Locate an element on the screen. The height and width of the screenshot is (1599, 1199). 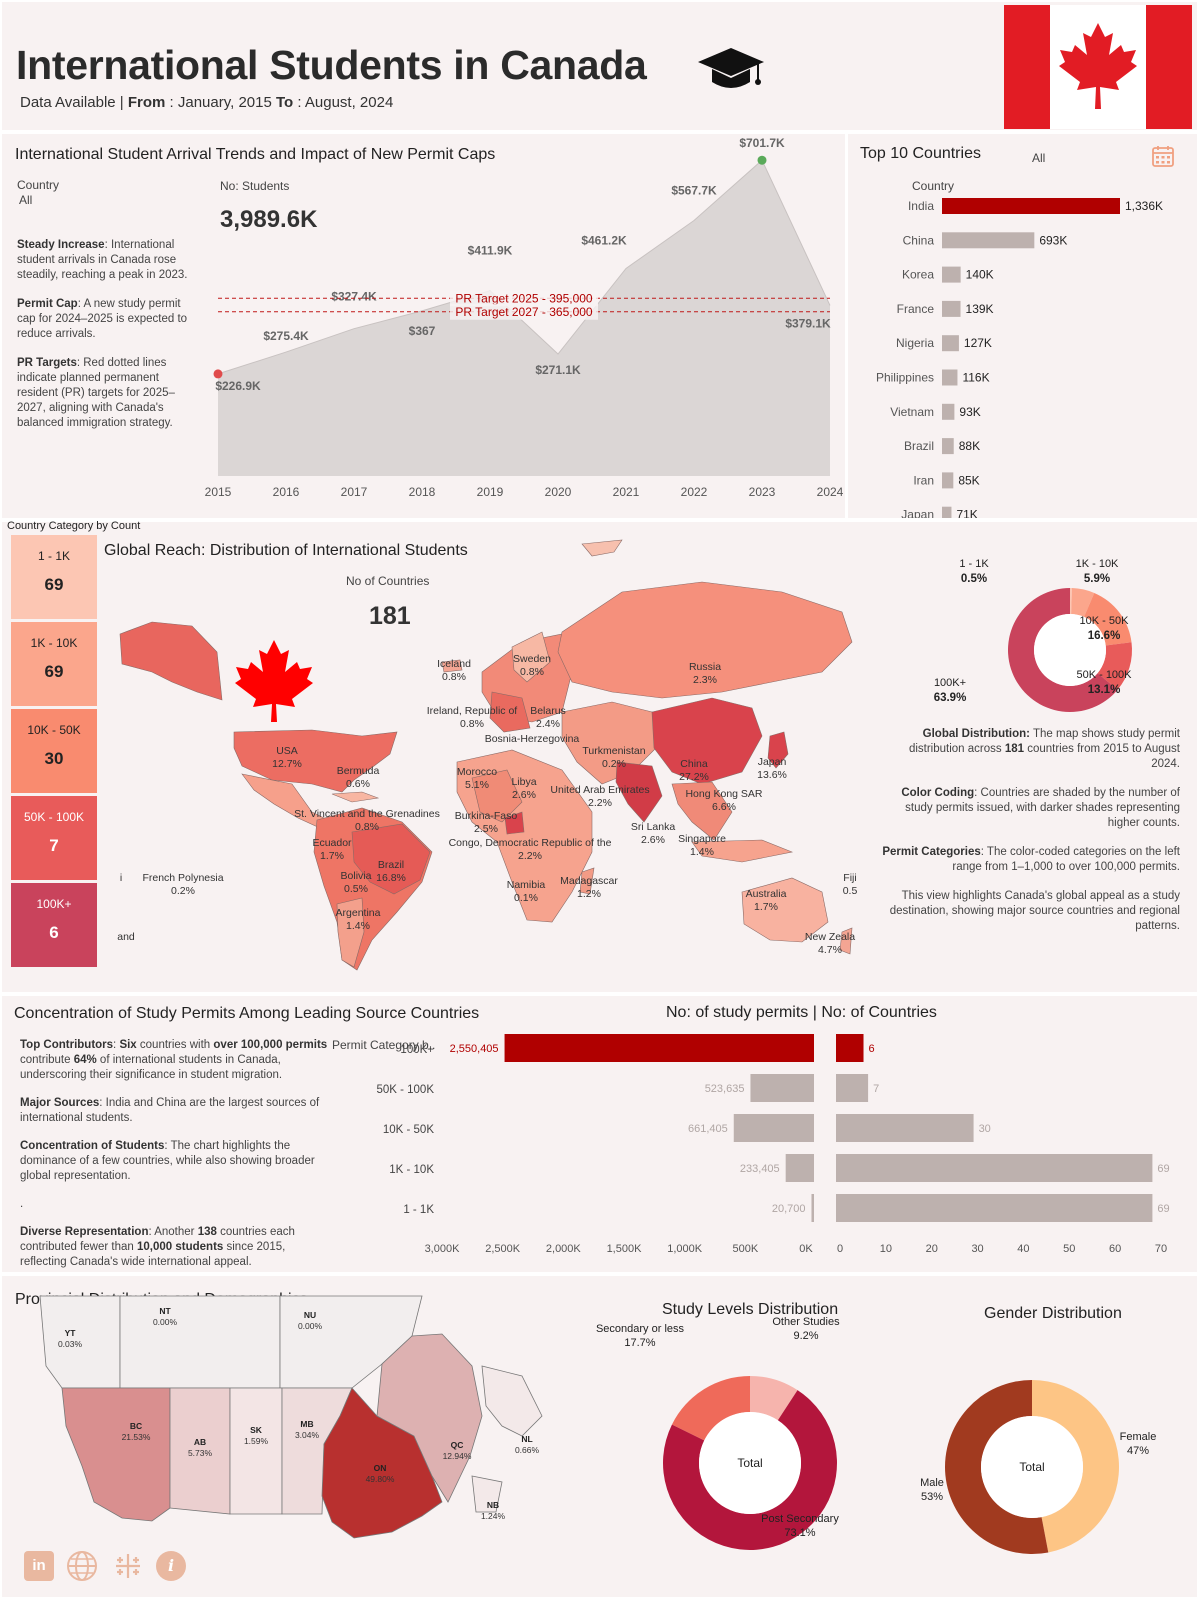
study-level-label: Post Secondary is located at coordinates (800, 1519).